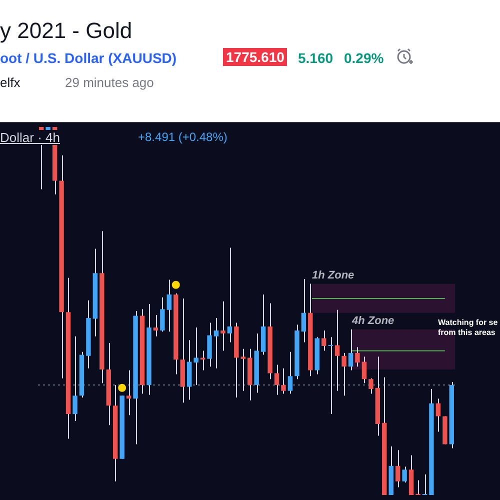 Image resolution: width=500 pixels, height=500 pixels. I want to click on annotation: +8.491 (+0.48%), so click(183, 137).